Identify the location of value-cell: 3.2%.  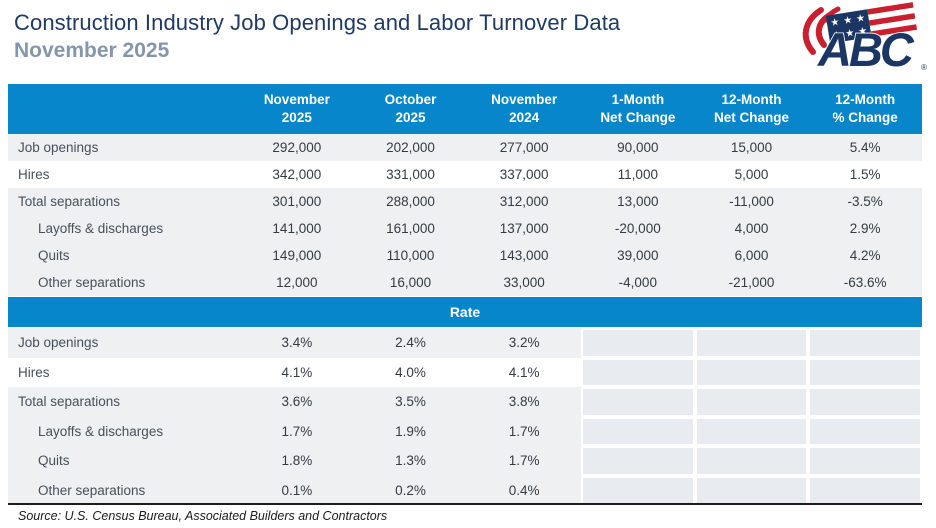
(524, 343).